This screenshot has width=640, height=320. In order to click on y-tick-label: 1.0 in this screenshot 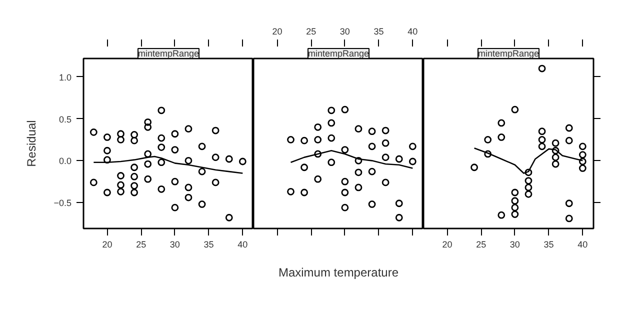, I will do `click(65, 77)`.